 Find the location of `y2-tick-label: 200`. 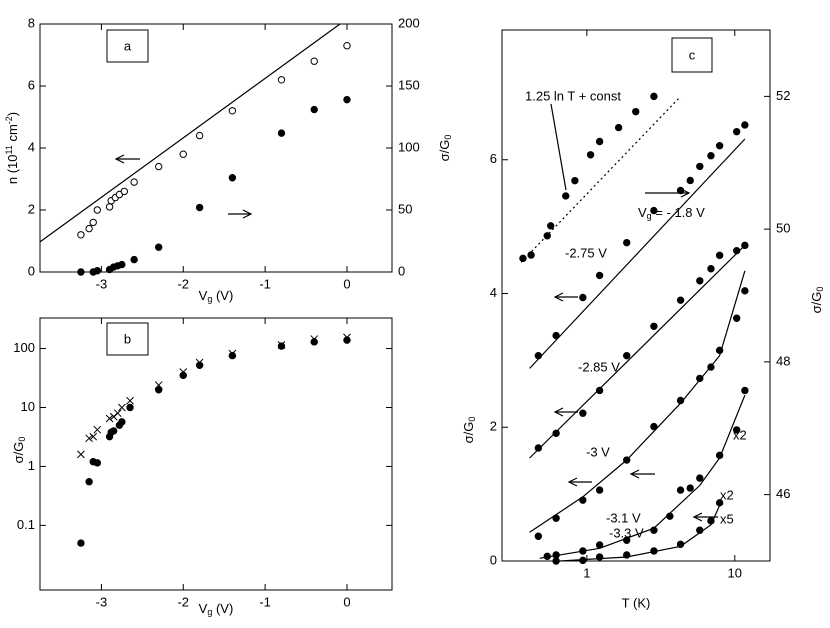

y2-tick-label: 200 is located at coordinates (409, 22).